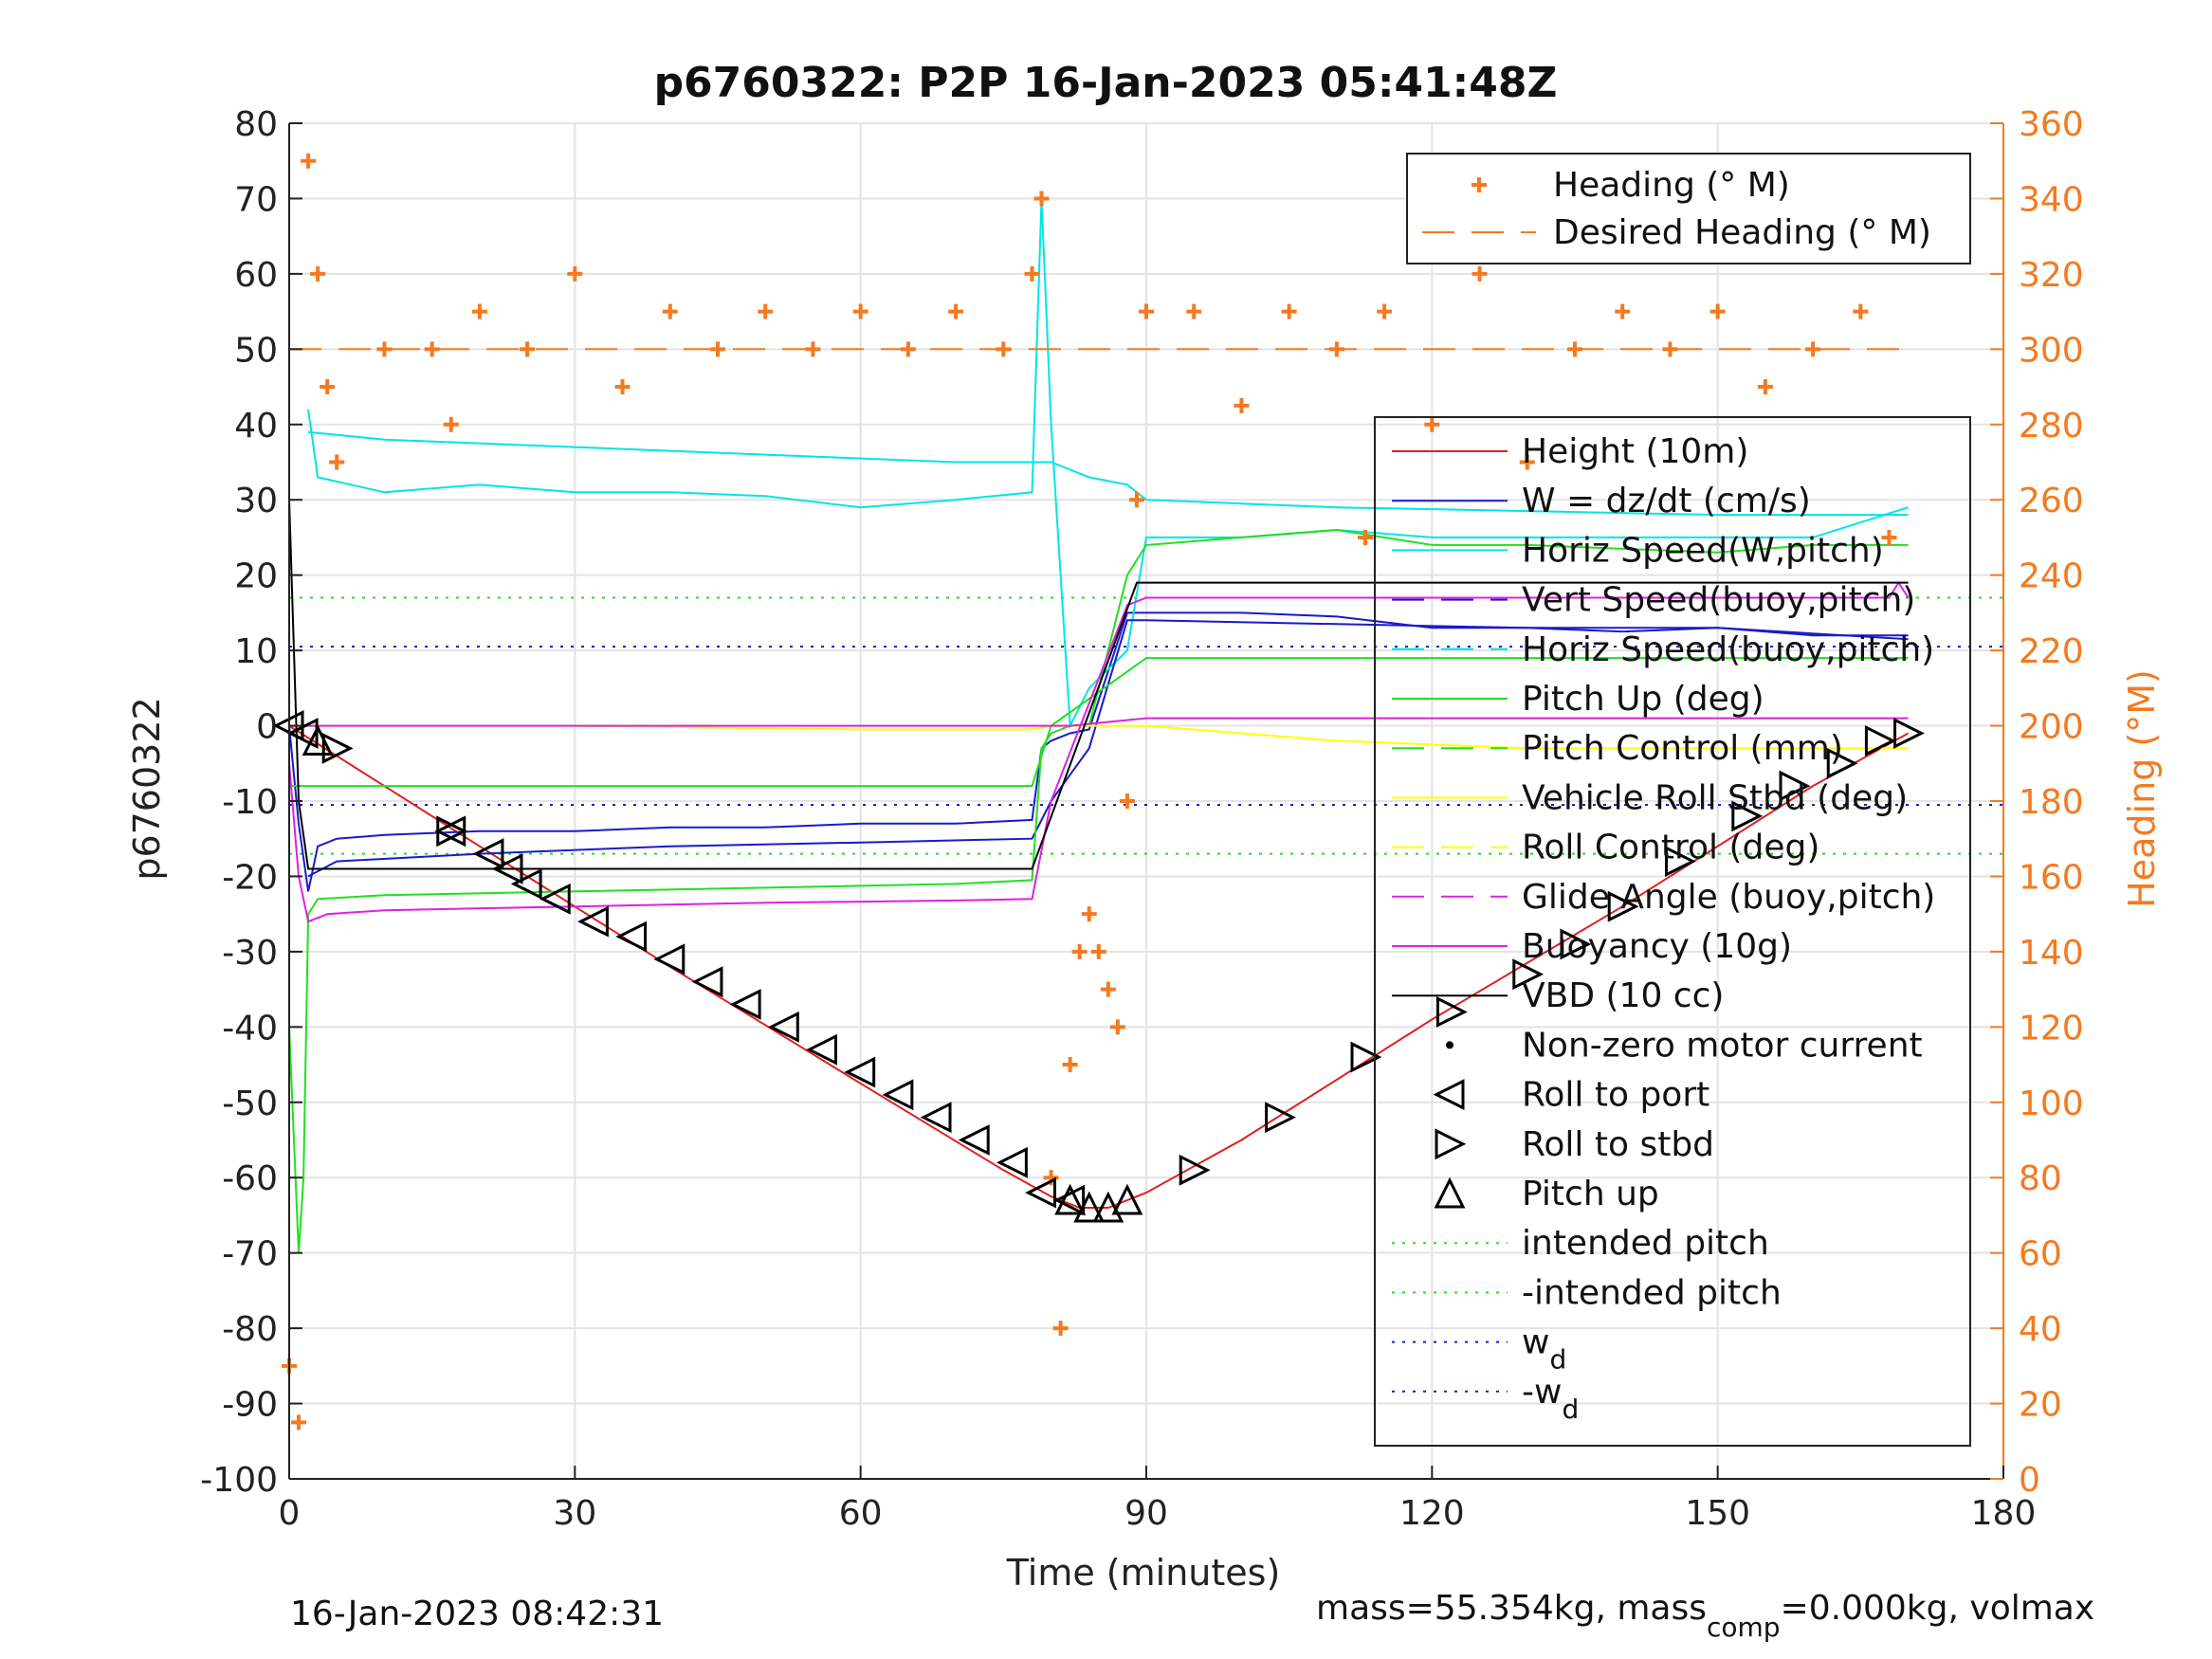 This screenshot has width=2212, height=1659. What do you see at coordinates (256, 124) in the screenshot?
I see `y-tick-label: 80` at bounding box center [256, 124].